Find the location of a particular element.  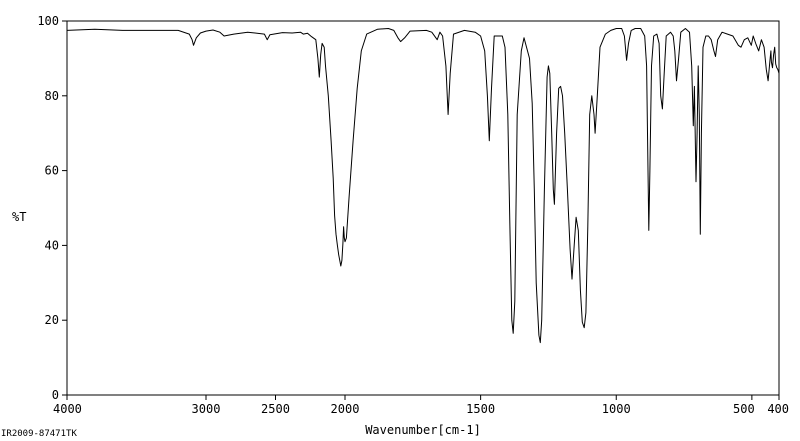

y-tick-label: 40 is located at coordinates (52, 245).